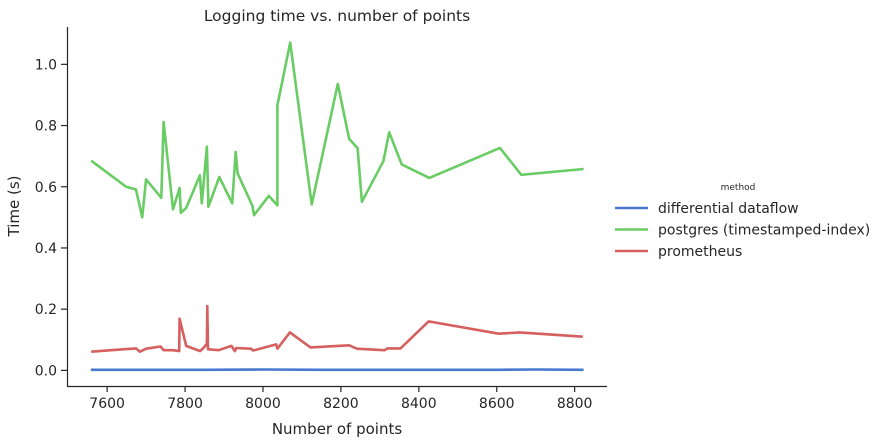  Describe the element at coordinates (575, 404) in the screenshot. I see `x-tick-label: 8800` at that location.